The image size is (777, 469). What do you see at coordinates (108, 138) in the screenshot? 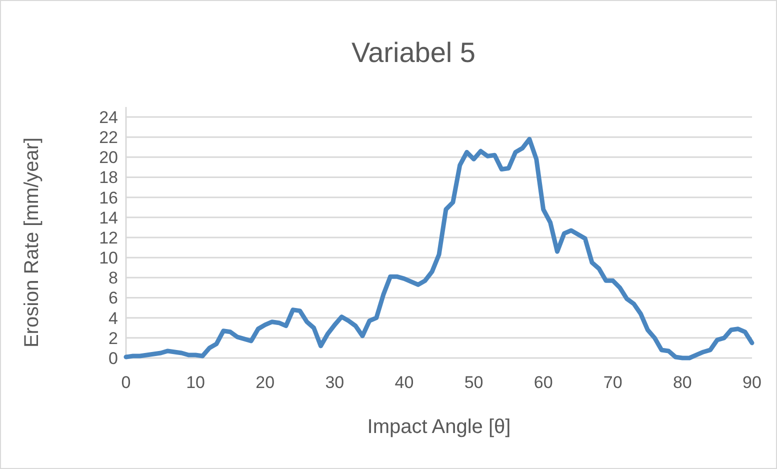
I see `y-tick-label: 22` at bounding box center [108, 138].